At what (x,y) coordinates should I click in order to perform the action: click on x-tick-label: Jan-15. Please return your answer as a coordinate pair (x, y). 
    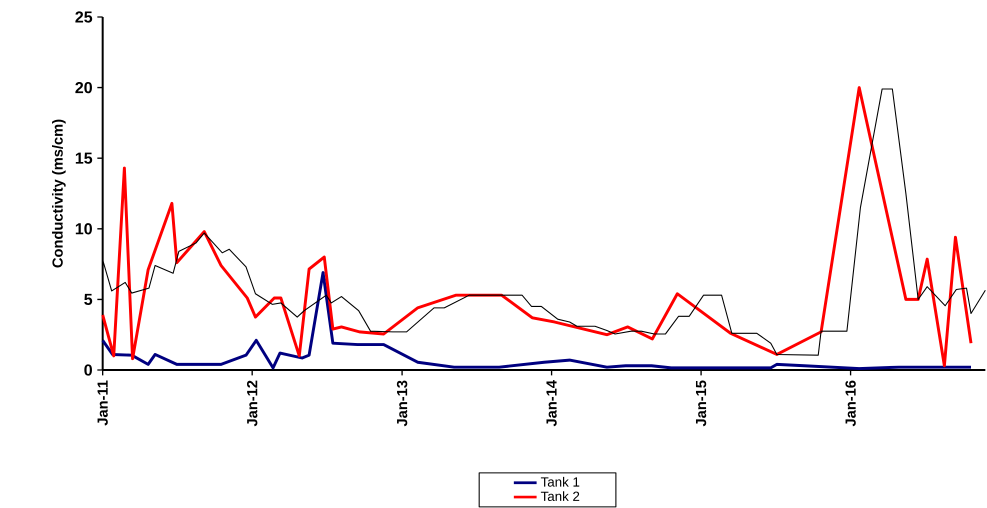
    Looking at the image, I should click on (701, 403).